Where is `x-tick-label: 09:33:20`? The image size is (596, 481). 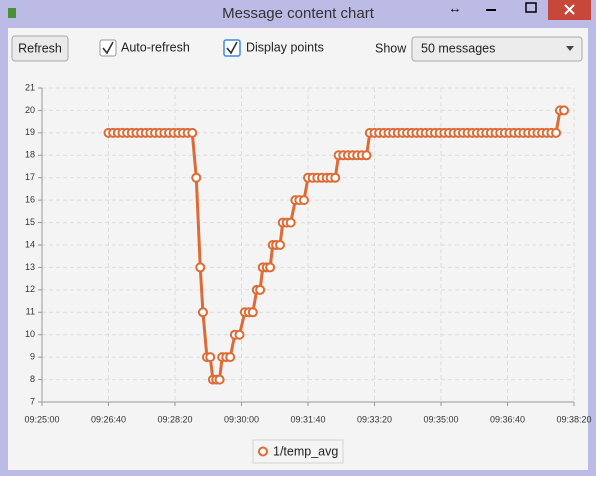 x-tick-label: 09:33:20 is located at coordinates (374, 419).